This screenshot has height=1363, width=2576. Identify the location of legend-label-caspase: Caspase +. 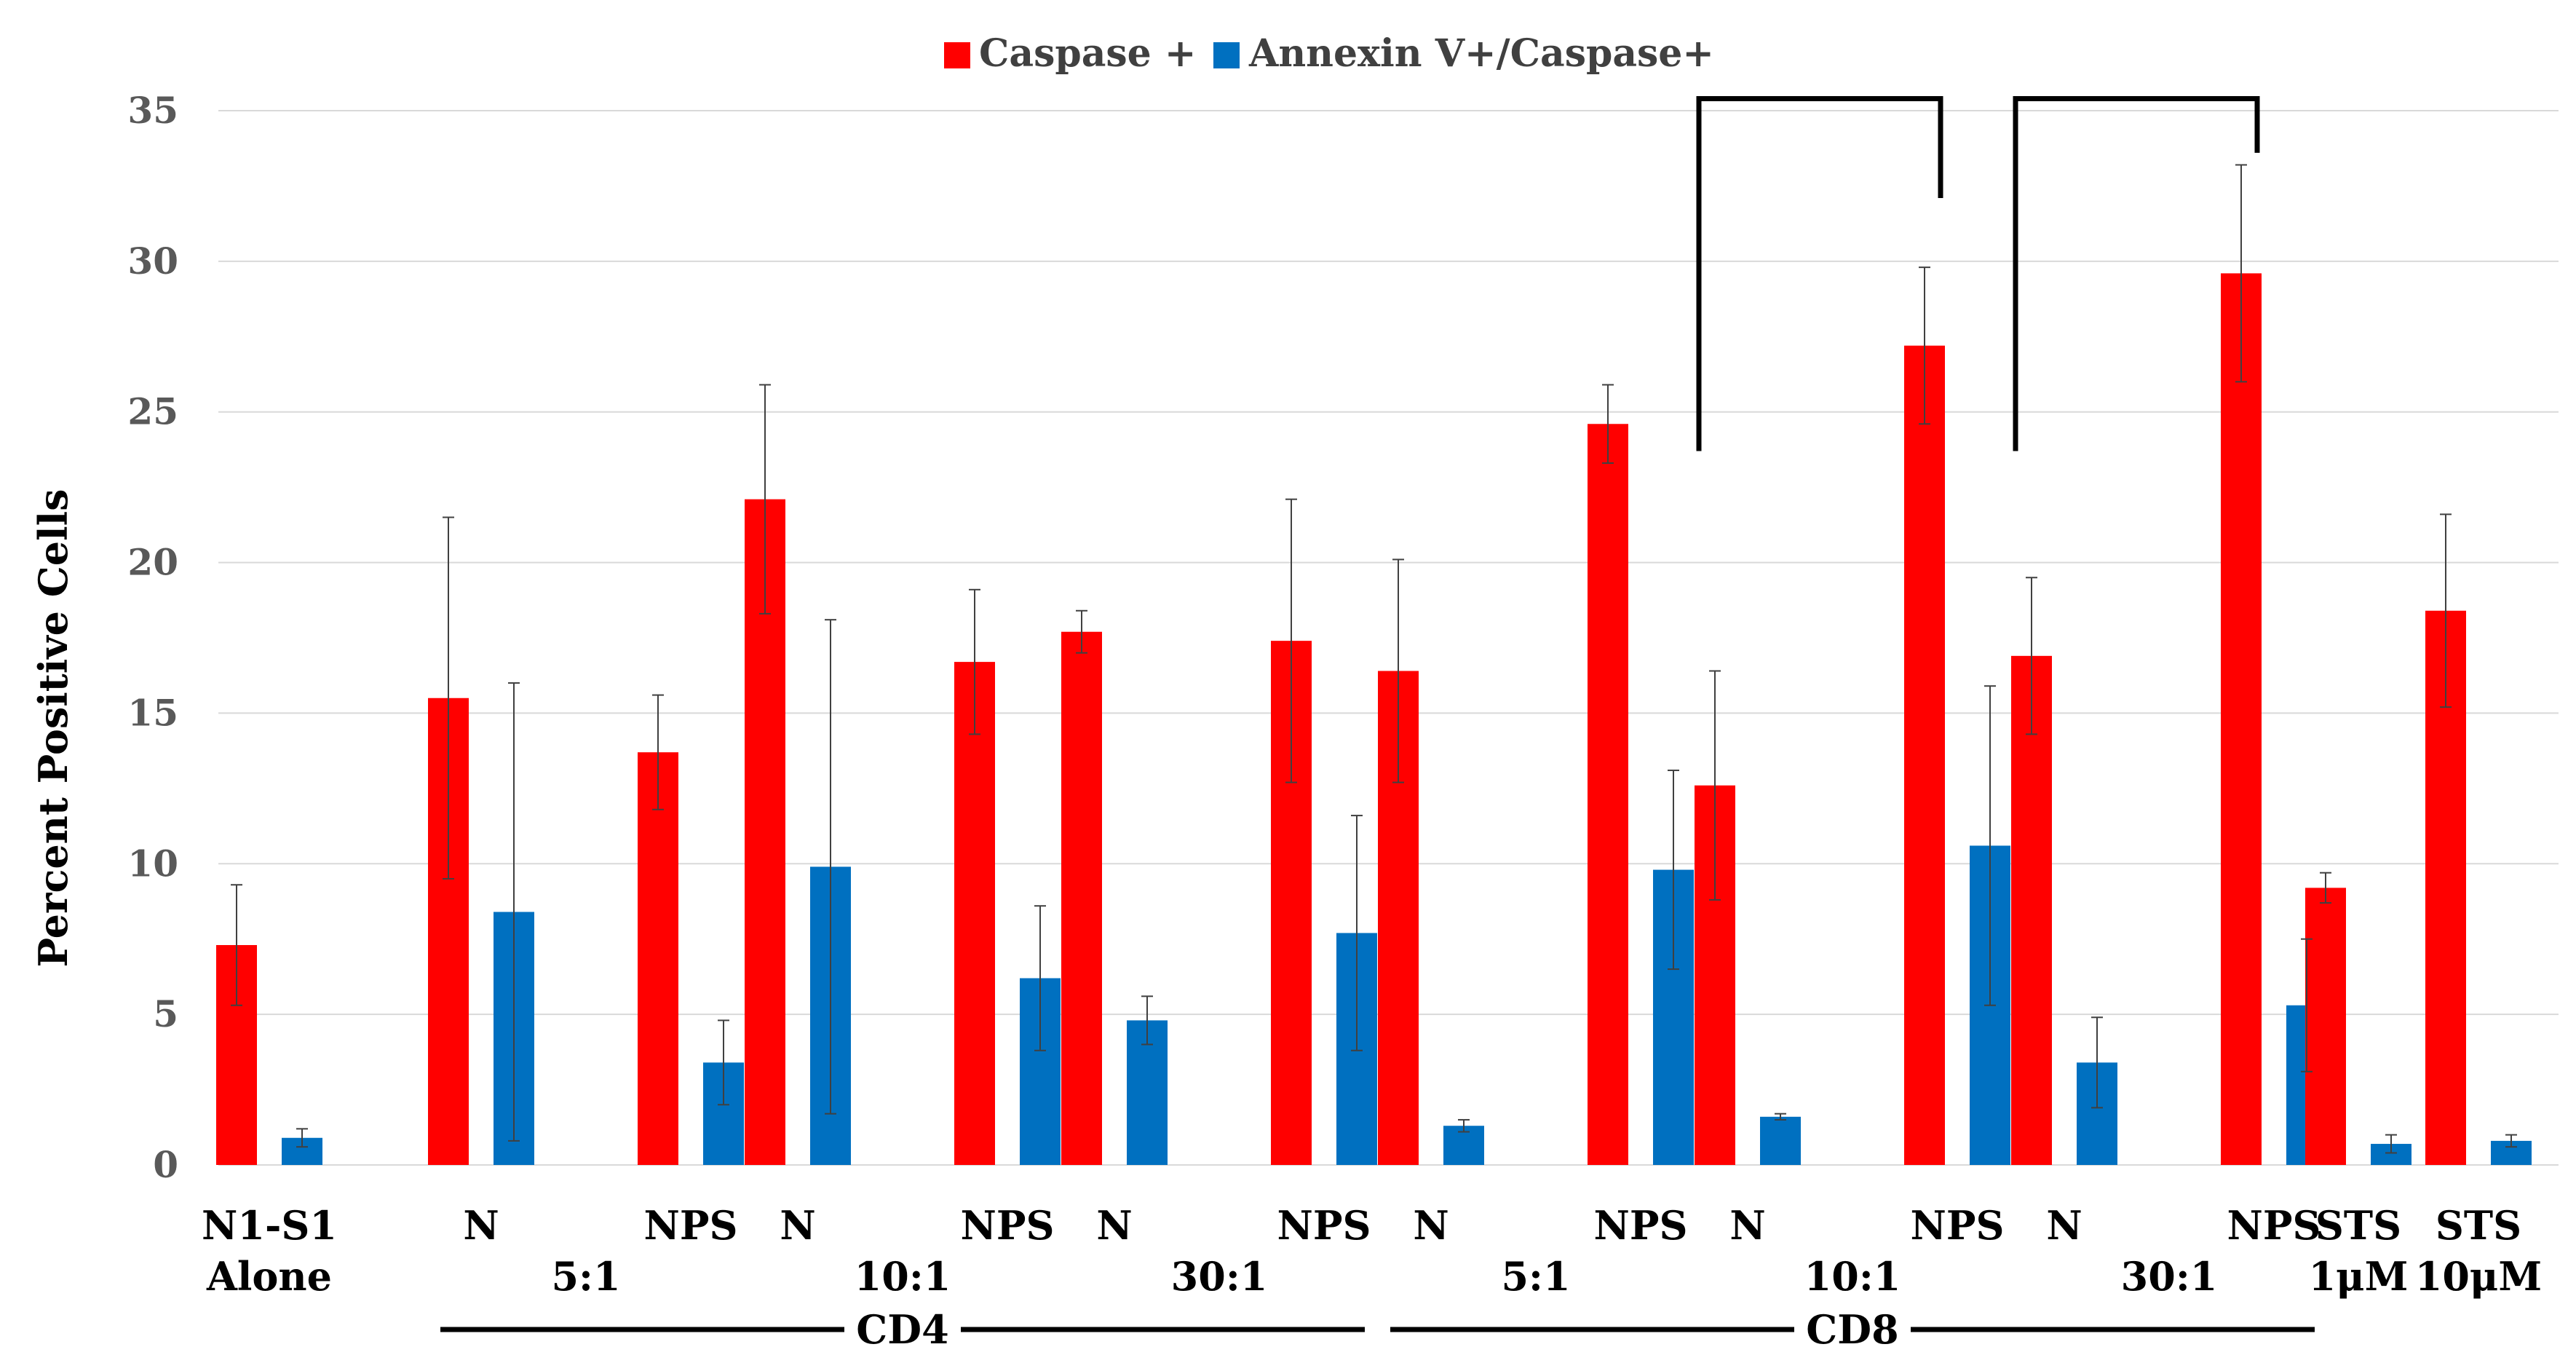
(1087, 53).